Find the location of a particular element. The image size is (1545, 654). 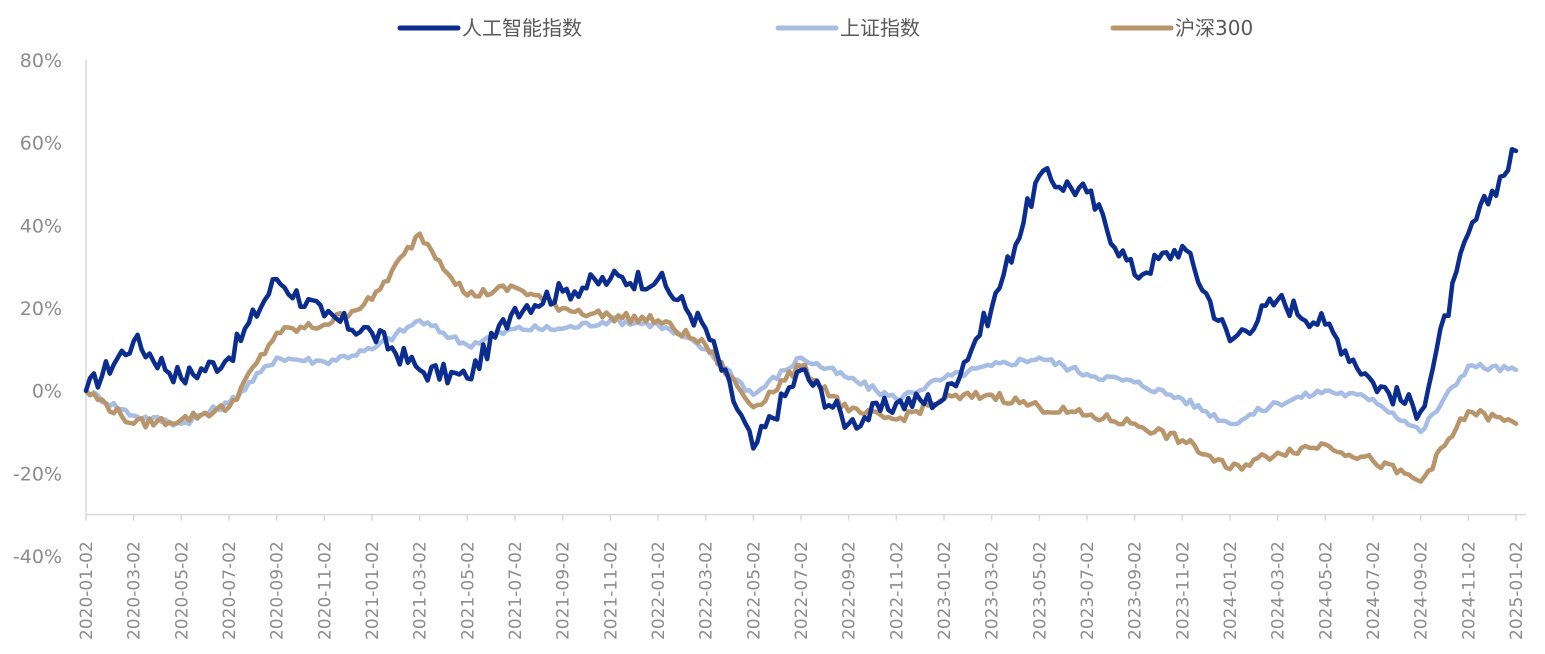

x-tick-label: 2022-03-02 is located at coordinates (707, 590).